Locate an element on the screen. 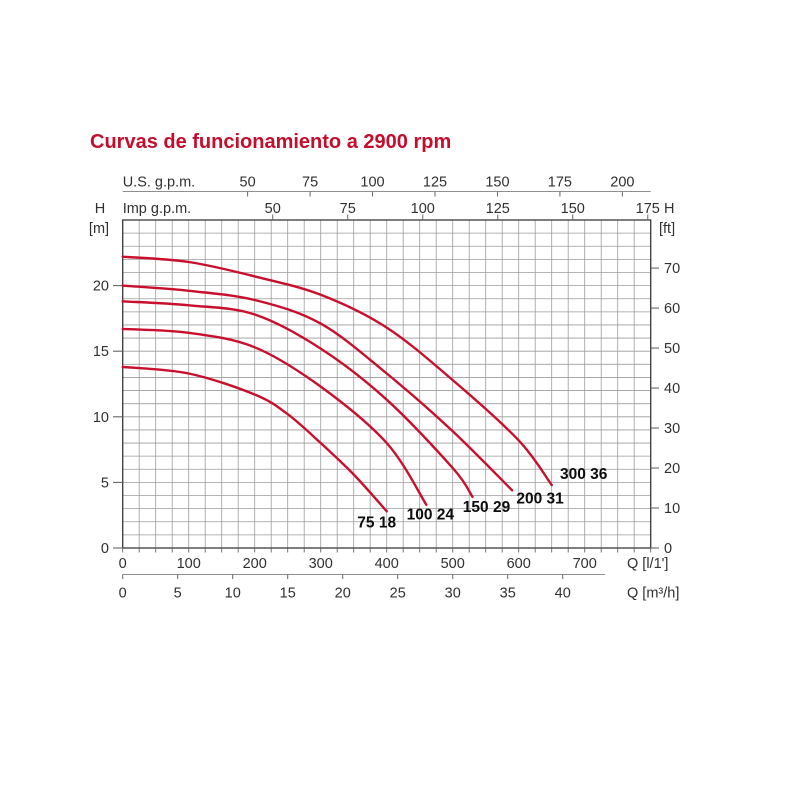 Image resolution: width=800 pixels, height=800 pixels. lpm-tick-label: 700 is located at coordinates (585, 564).